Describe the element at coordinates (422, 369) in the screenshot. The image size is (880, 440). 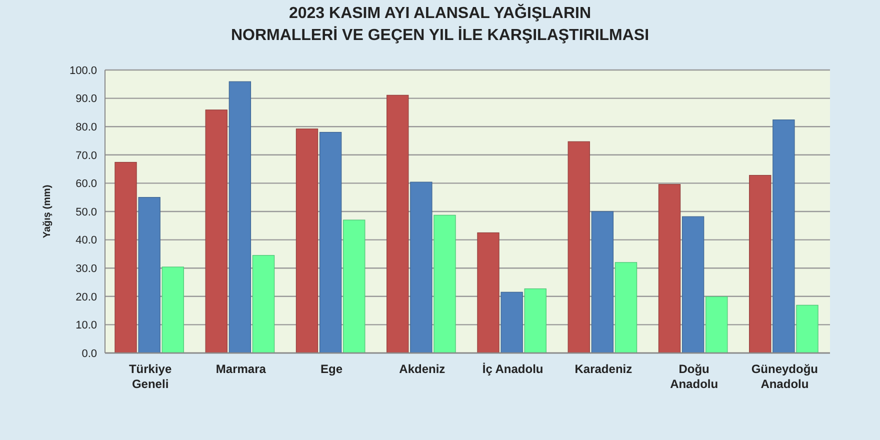
I see `x-tick-label: Akdeniz` at that location.